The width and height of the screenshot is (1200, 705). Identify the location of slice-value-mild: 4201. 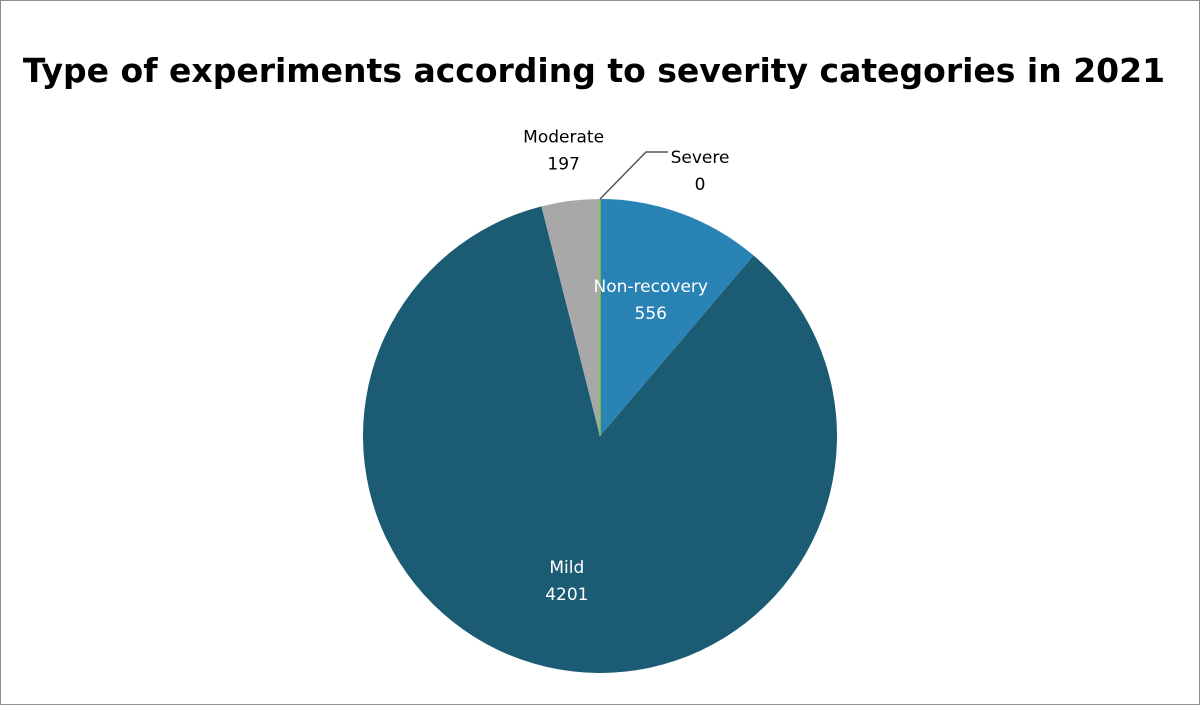
(566, 595).